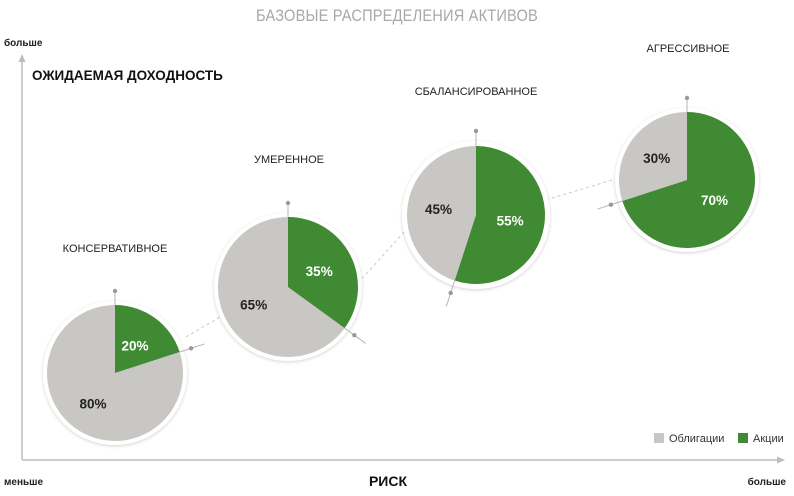 This screenshot has width=794, height=496. Describe the element at coordinates (438, 209) in the screenshot. I see `bonds-percent-label: 45%` at that location.